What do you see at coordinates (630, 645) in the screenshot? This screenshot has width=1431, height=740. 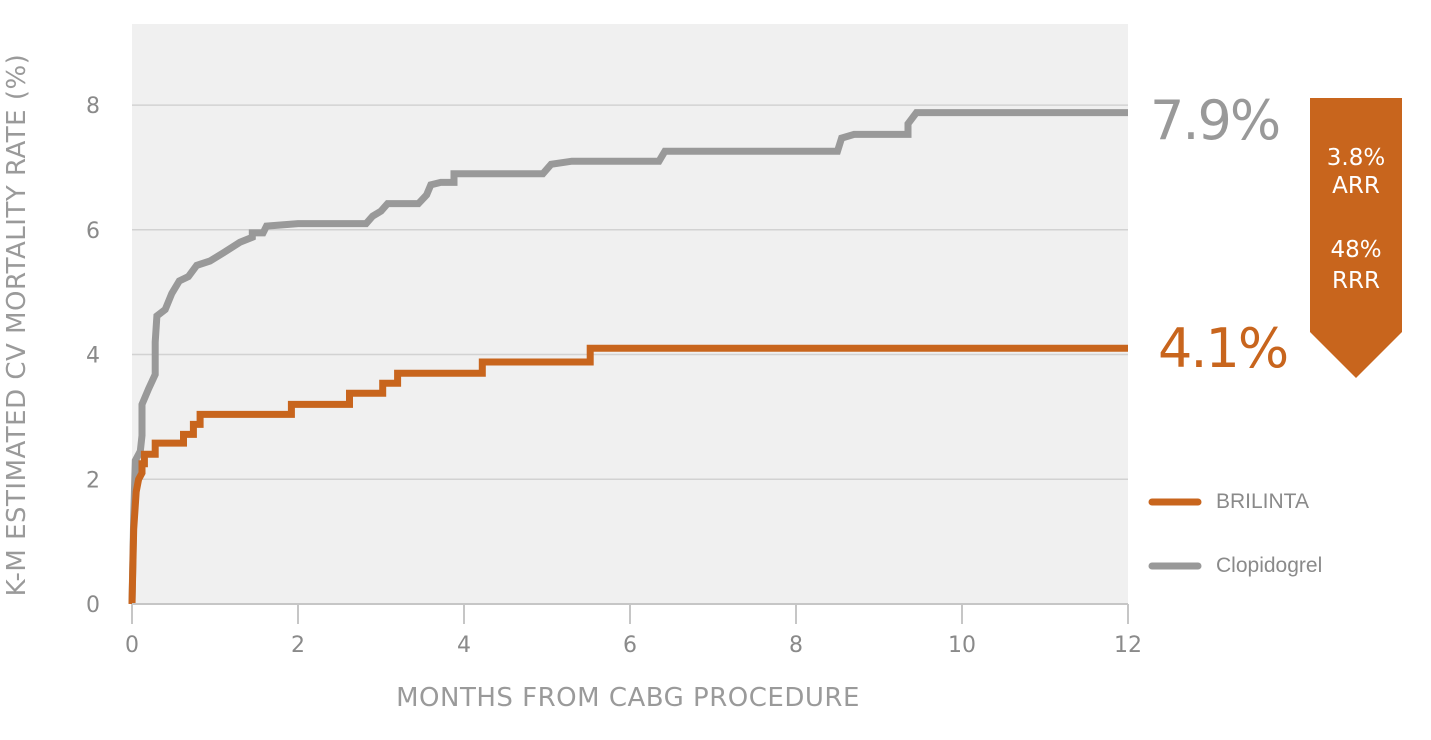 I see `x-tick-label: 6` at bounding box center [630, 645].